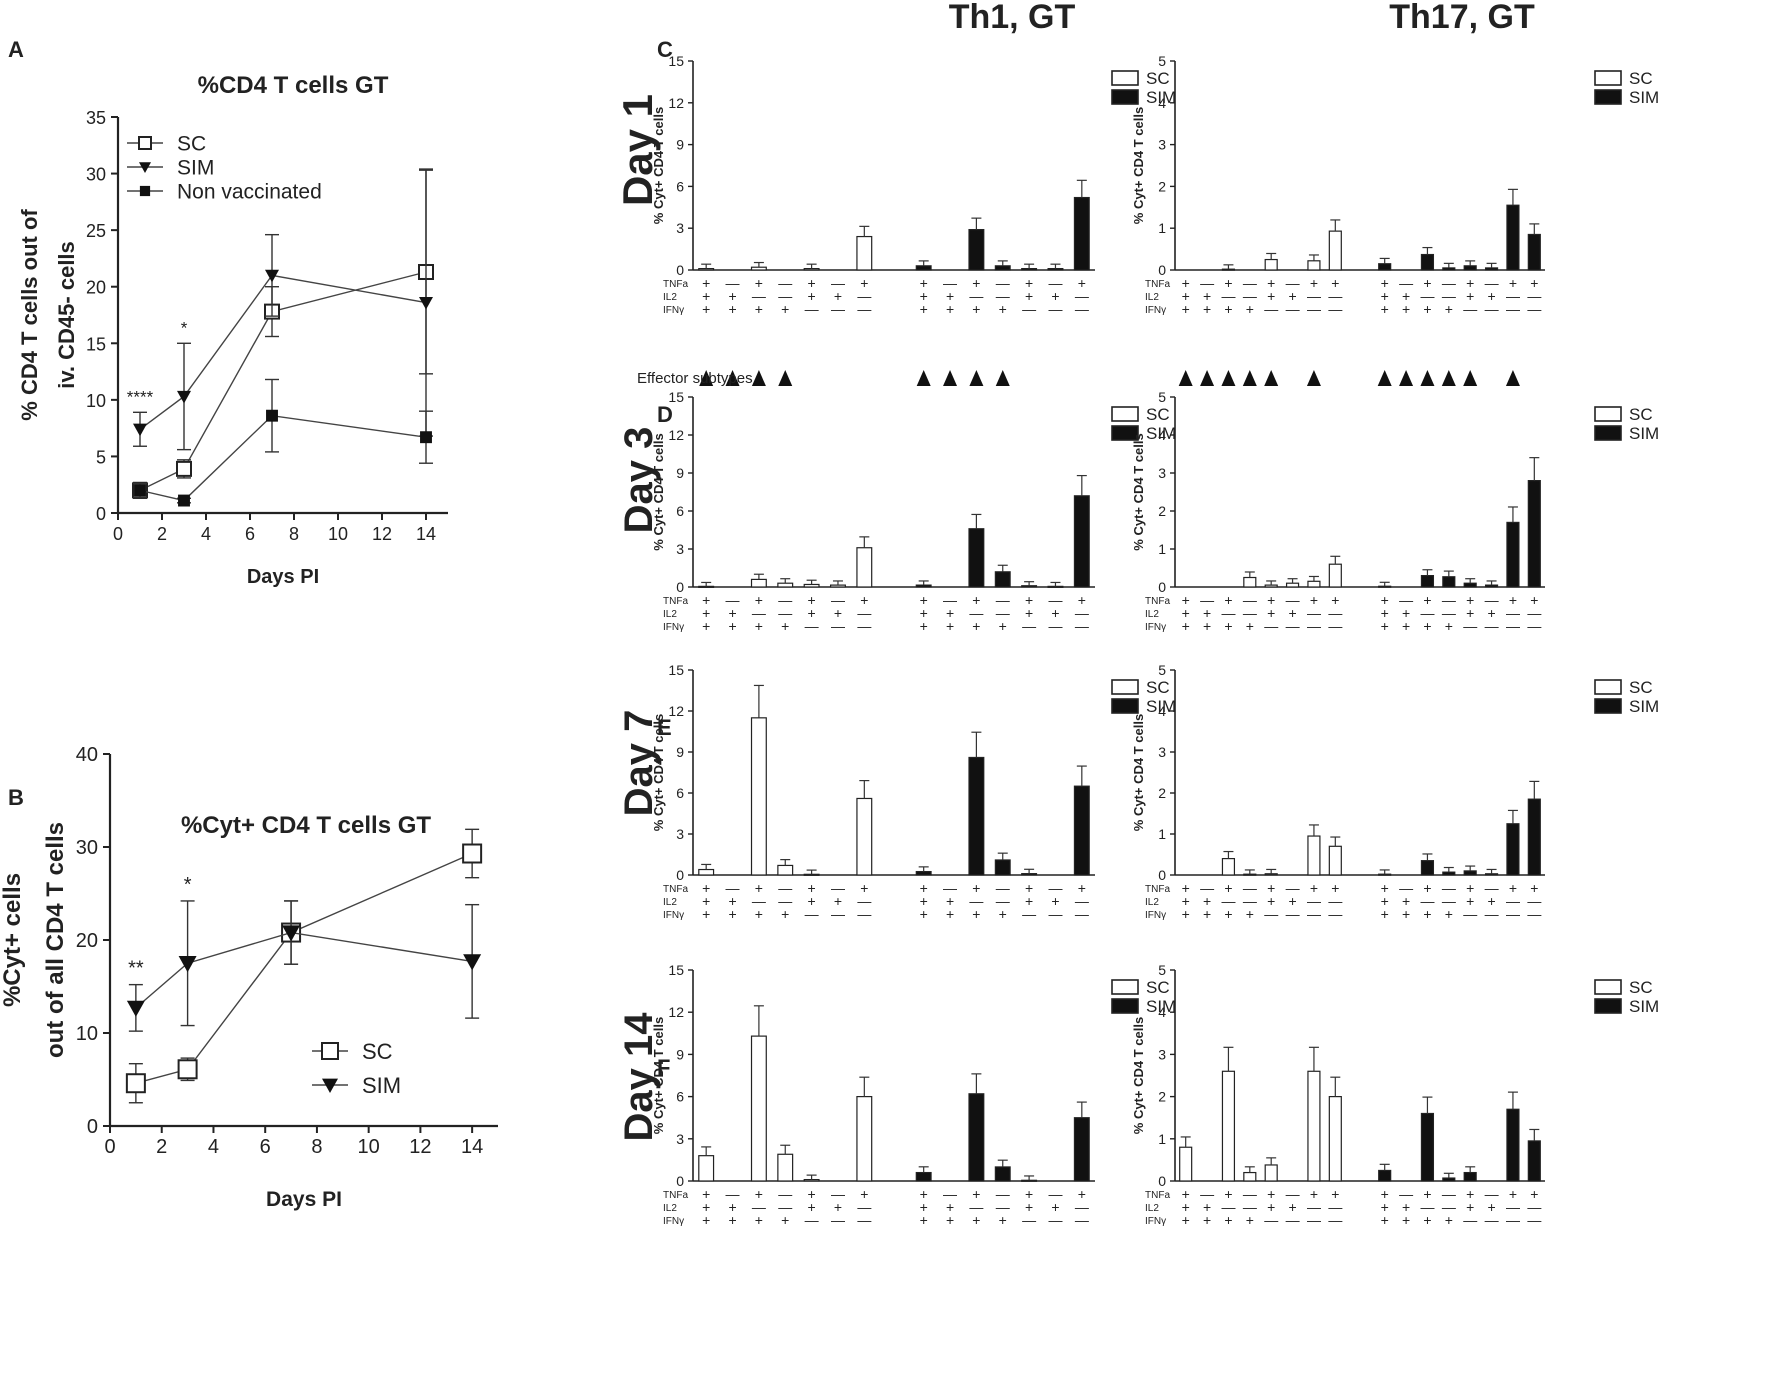  I want to click on y-tick-label: 15, so click(676, 397).